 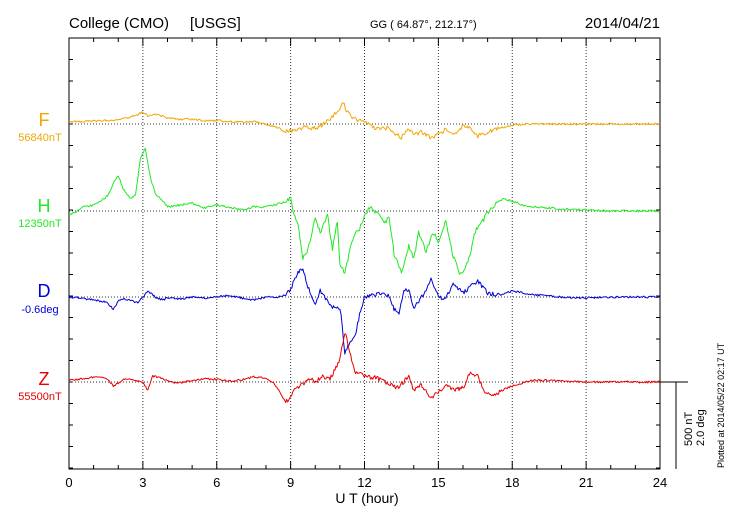 I want to click on series-name-d: D, so click(x=44, y=291).